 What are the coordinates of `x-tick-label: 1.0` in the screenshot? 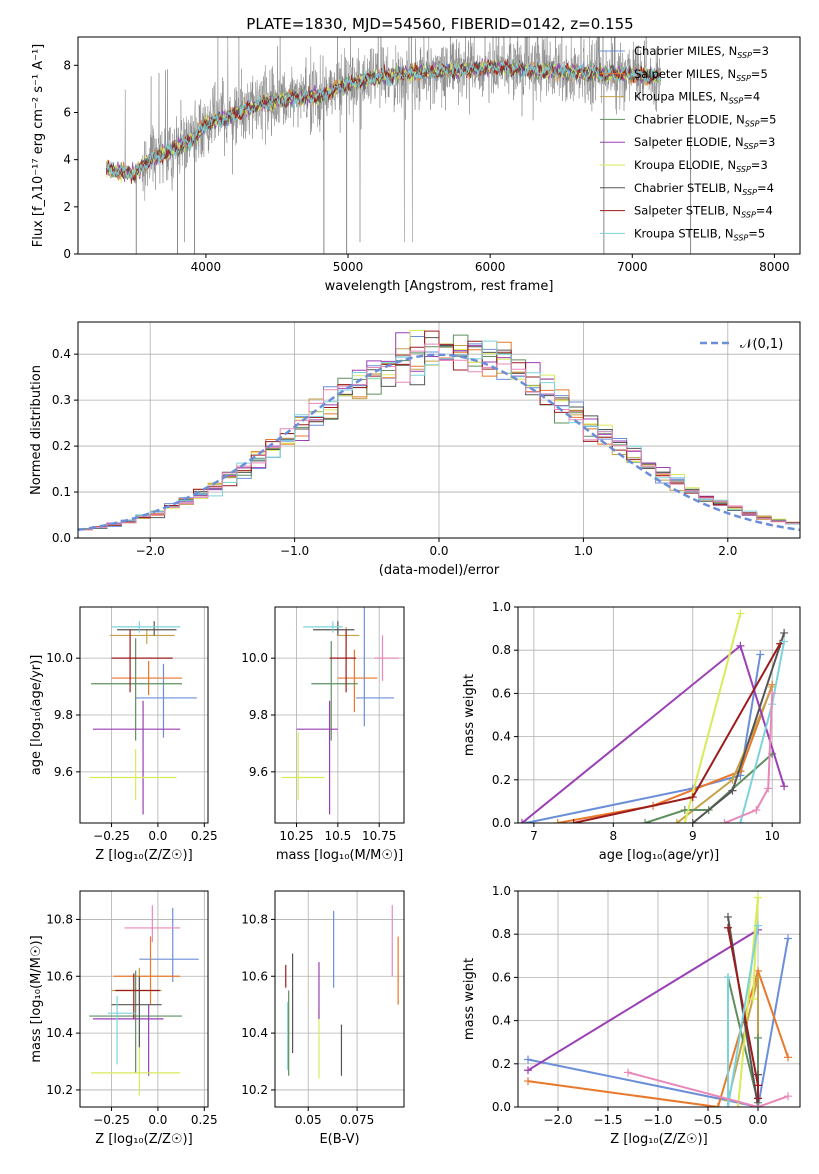 It's located at (583, 551).